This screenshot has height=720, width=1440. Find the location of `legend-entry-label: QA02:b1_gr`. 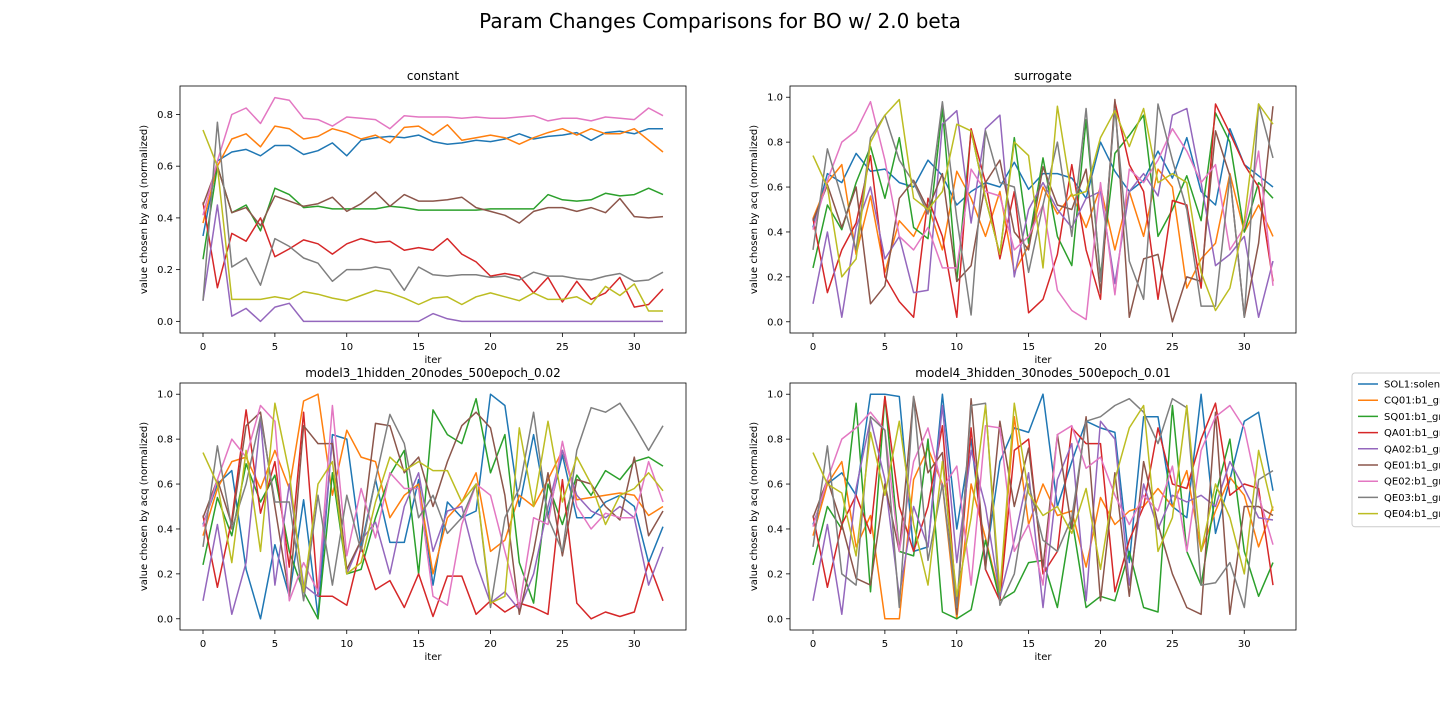

legend-entry-label: QA02:b1_gr is located at coordinates (1412, 449).